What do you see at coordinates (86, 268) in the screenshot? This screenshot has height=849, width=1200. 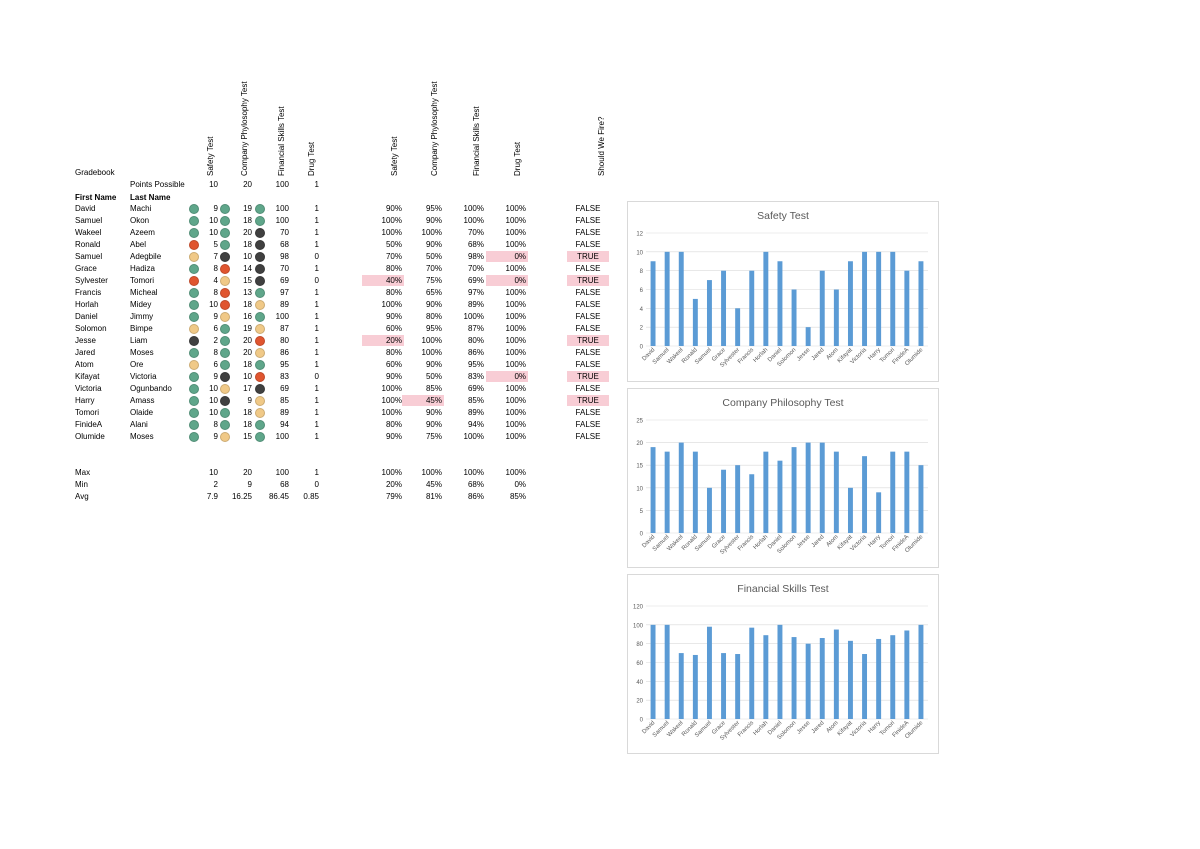 I see `first-name-cell: Grace` at bounding box center [86, 268].